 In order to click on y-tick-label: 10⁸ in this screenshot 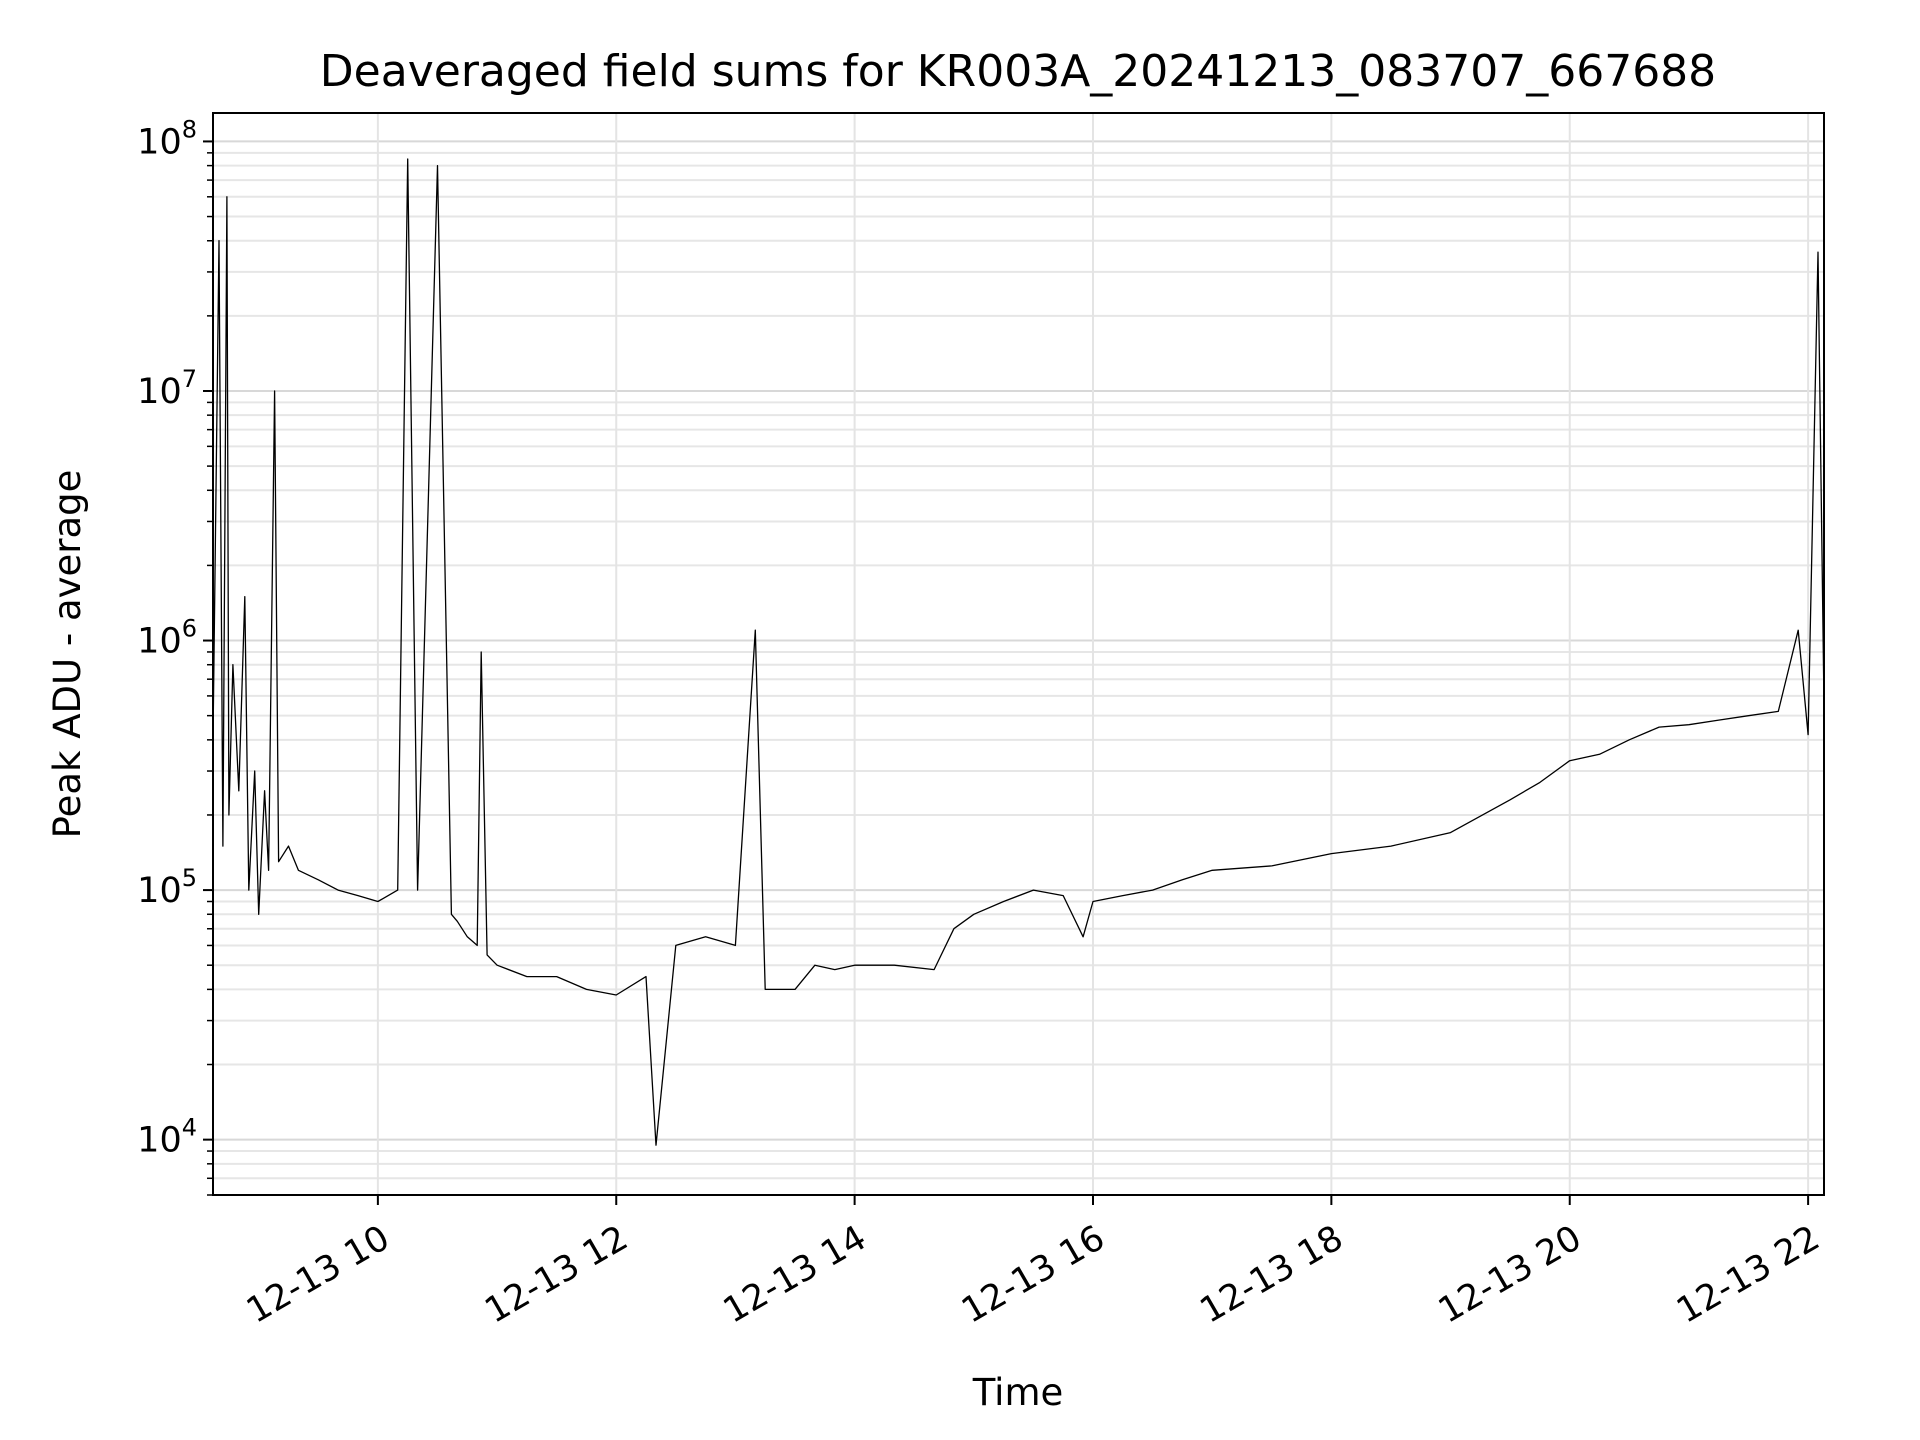, I will do `click(167, 138)`.